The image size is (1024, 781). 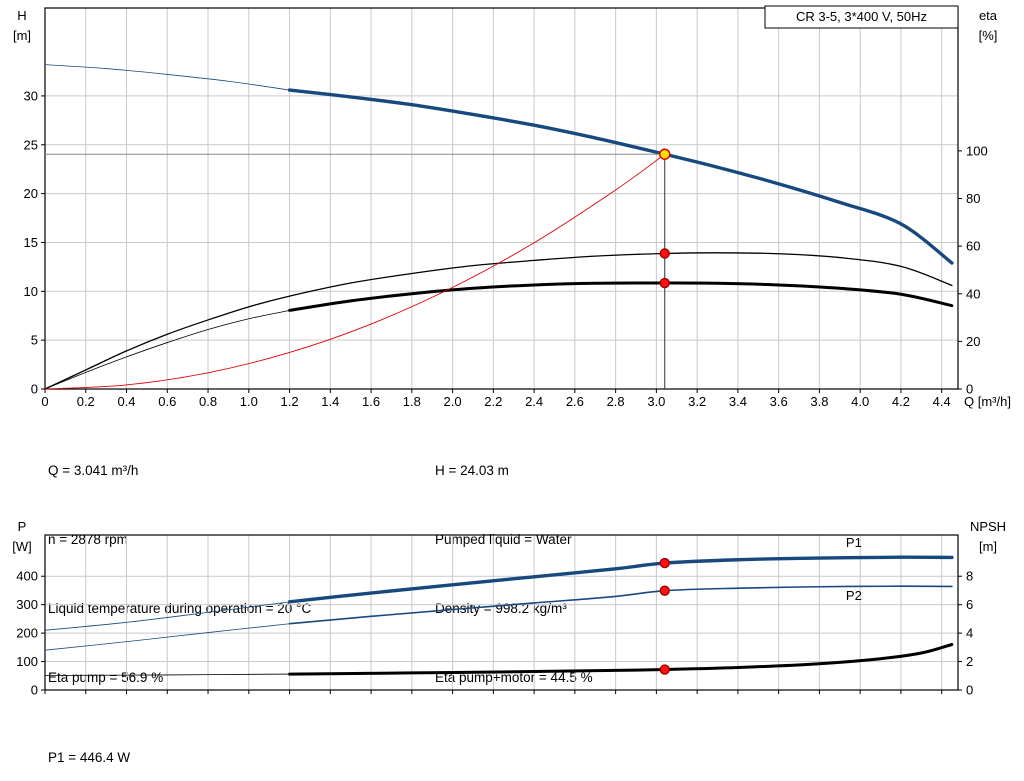 I want to click on y-left-tick-label: 30, so click(x=31, y=95).